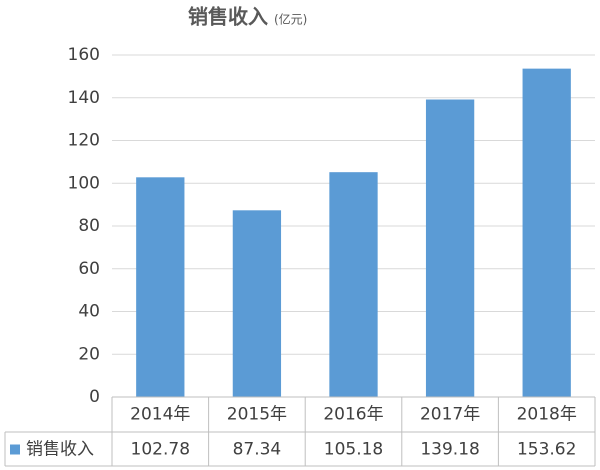 The height and width of the screenshot is (470, 600). What do you see at coordinates (290, 19) in the screenshot?
I see `chart-unit: (亿元)` at bounding box center [290, 19].